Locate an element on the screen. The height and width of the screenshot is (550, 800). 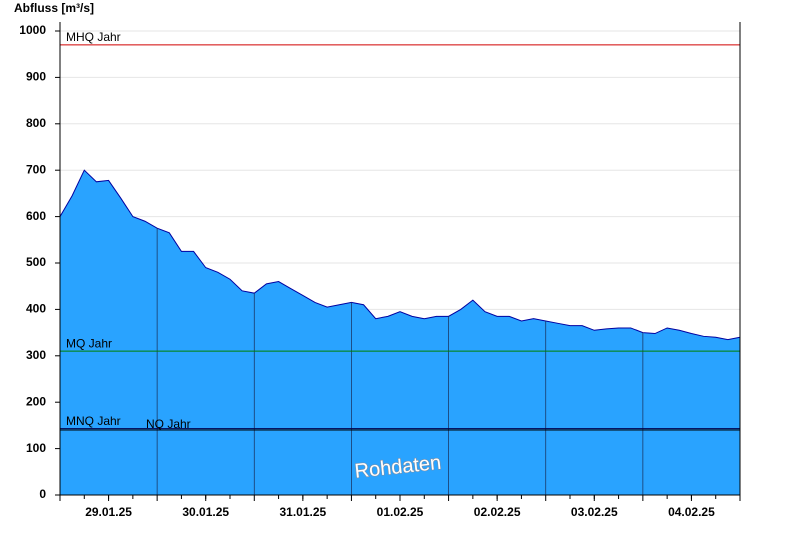
x-tick-label: 01.02.25 is located at coordinates (400, 512).